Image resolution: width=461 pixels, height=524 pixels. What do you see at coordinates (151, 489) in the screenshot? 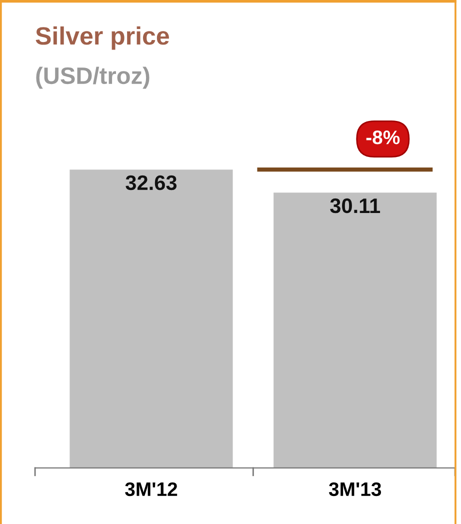
I see `x-tick-label: 3M'12` at bounding box center [151, 489].